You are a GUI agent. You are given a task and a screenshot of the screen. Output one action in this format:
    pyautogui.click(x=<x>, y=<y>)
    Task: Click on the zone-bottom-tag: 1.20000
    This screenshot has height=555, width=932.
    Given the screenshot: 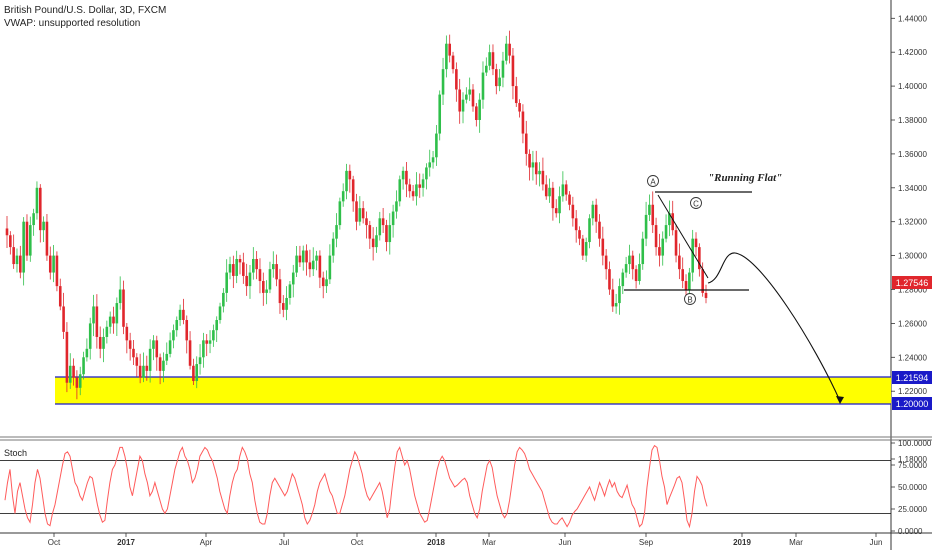 What is the action you would take?
    pyautogui.click(x=912, y=403)
    